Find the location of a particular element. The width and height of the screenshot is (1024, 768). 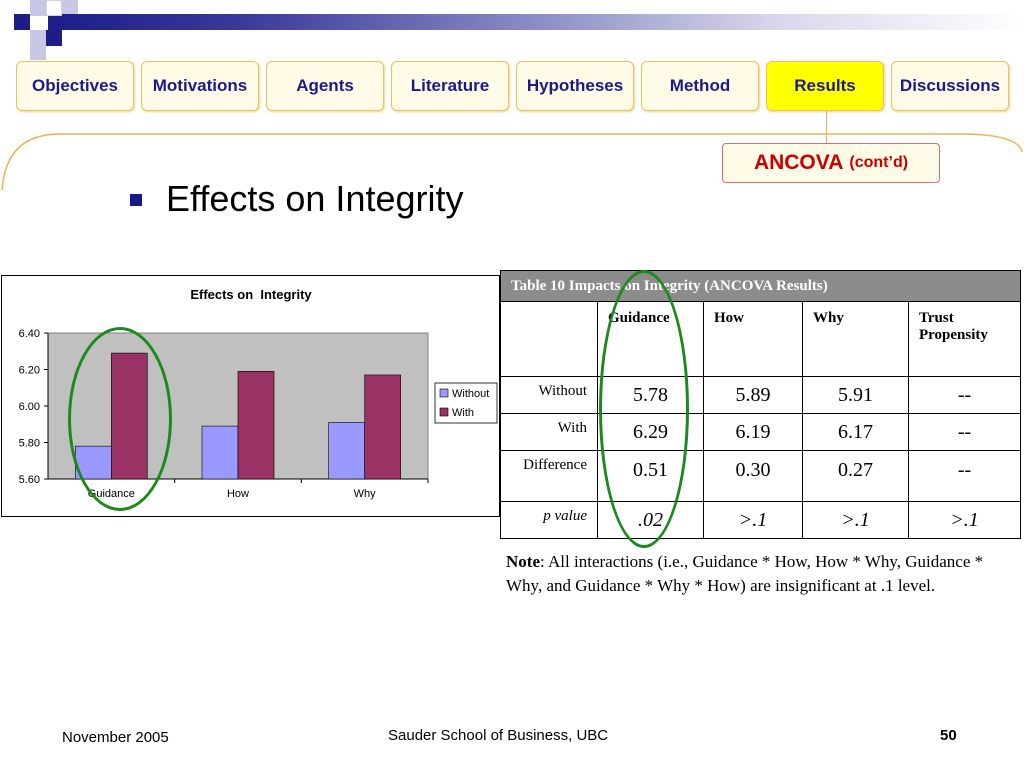

tab-objectives: Objectives is located at coordinates (75, 86).